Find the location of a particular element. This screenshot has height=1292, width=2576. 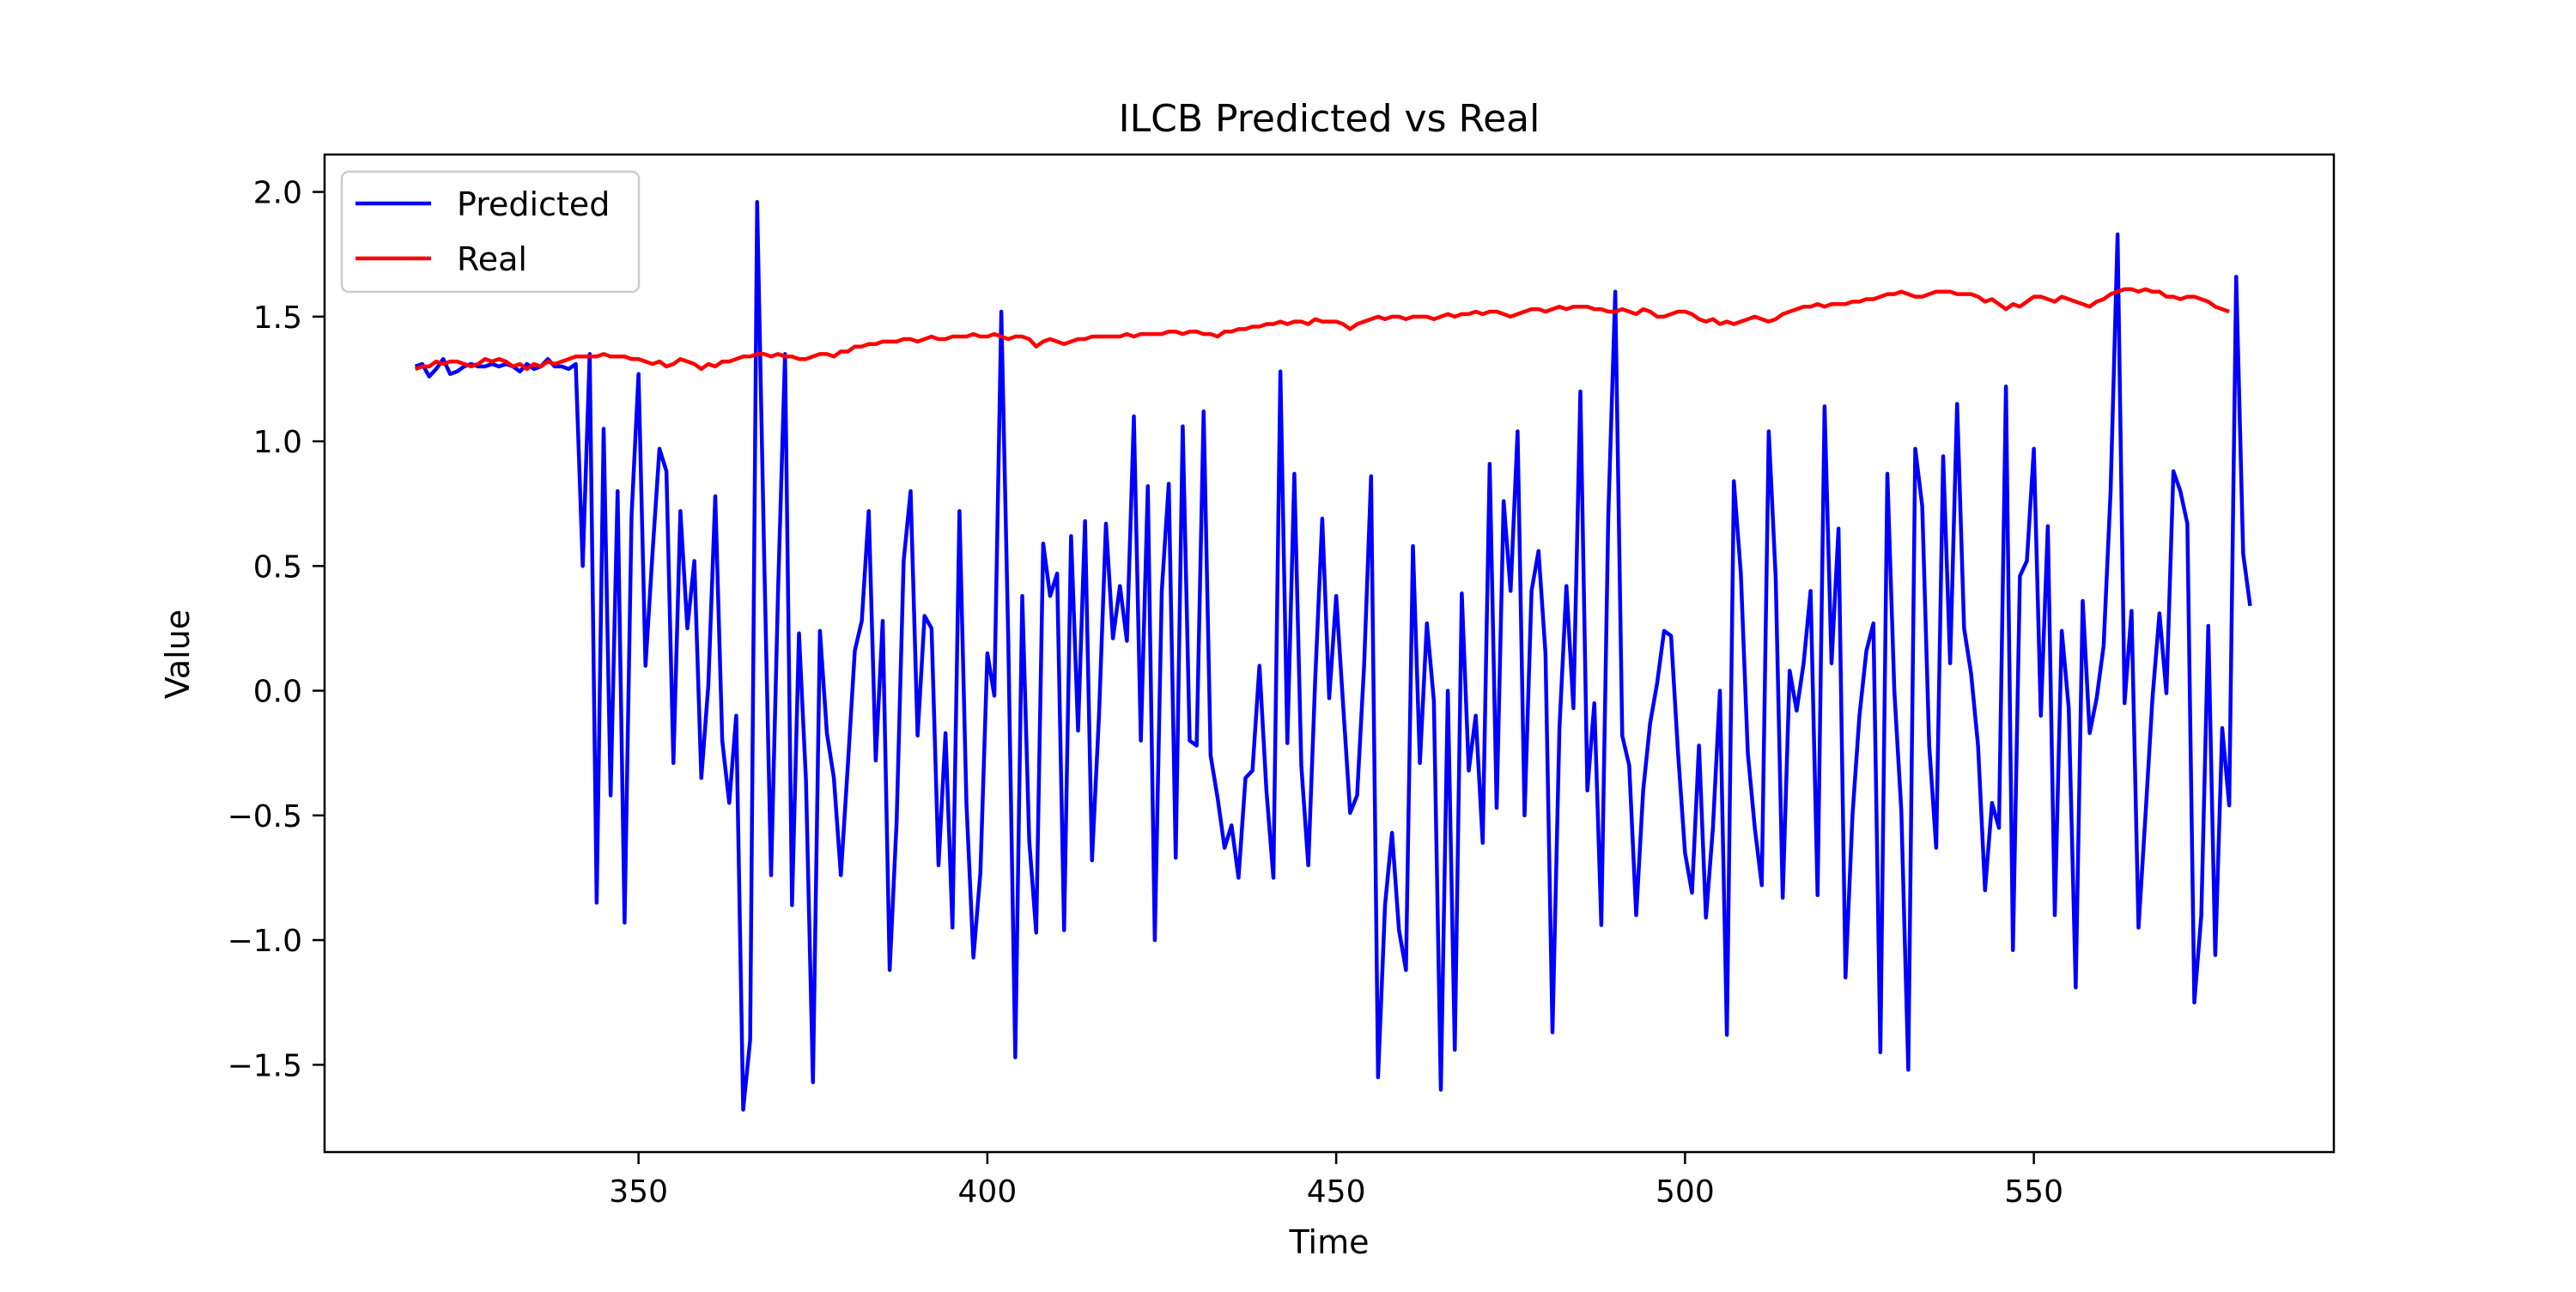

series-line-real is located at coordinates (1322, 329).